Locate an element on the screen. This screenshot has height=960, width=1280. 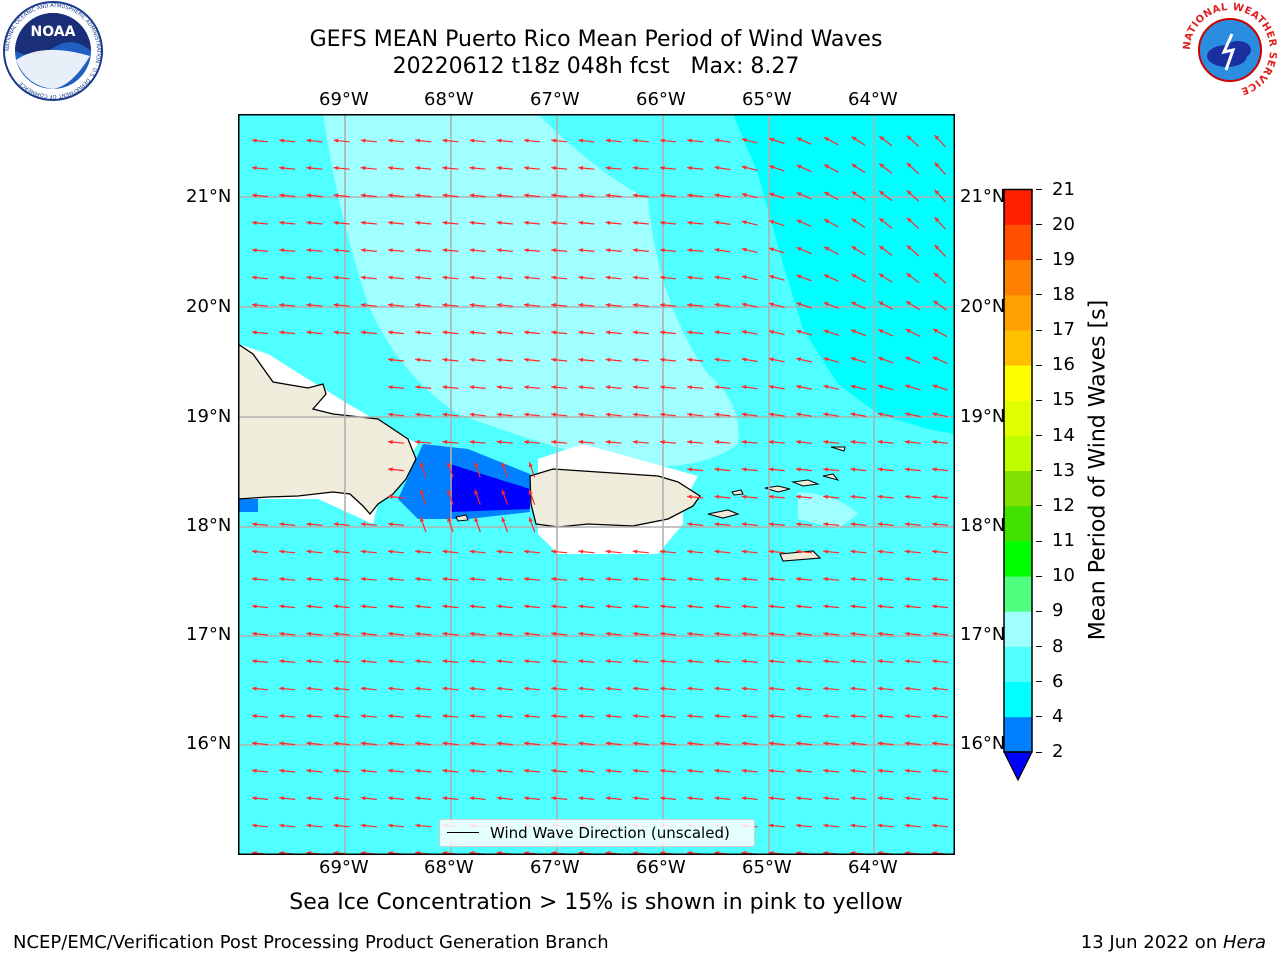
lat-label-left-19n: 19°N is located at coordinates (209, 416).